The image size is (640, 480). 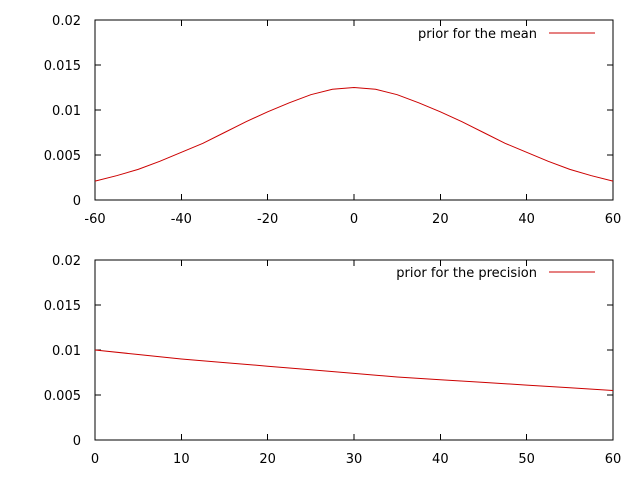 What do you see at coordinates (354, 459) in the screenshot?
I see `x-tick-label: 30` at bounding box center [354, 459].